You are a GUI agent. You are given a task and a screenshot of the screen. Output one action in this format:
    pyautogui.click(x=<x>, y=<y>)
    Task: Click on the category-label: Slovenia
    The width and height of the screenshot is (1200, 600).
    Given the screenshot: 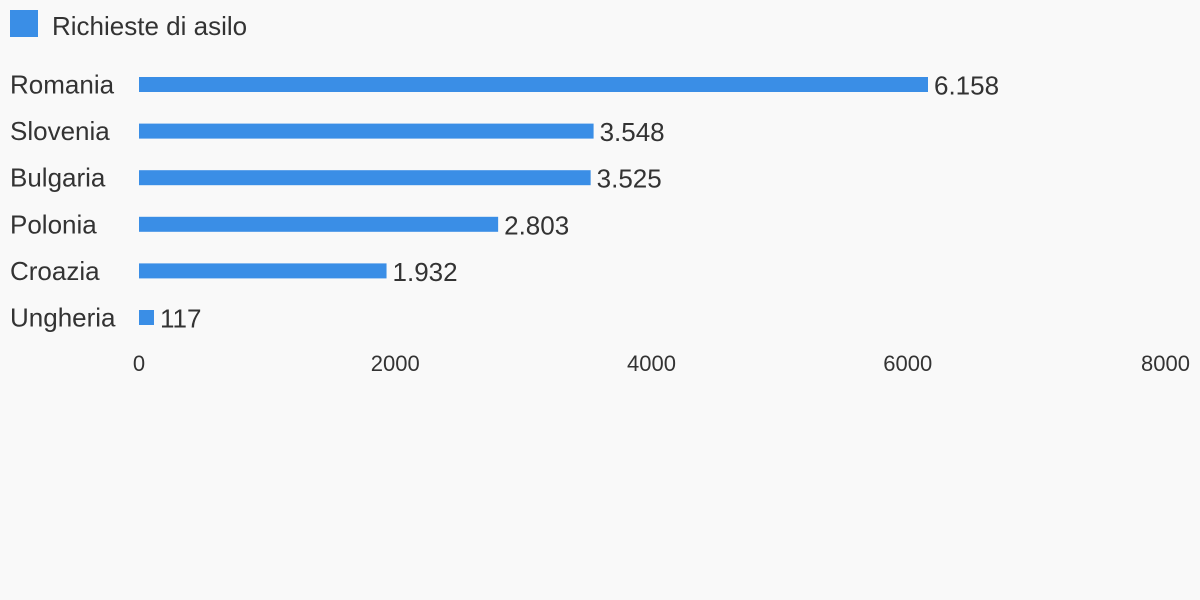 What is the action you would take?
    pyautogui.click(x=60, y=131)
    